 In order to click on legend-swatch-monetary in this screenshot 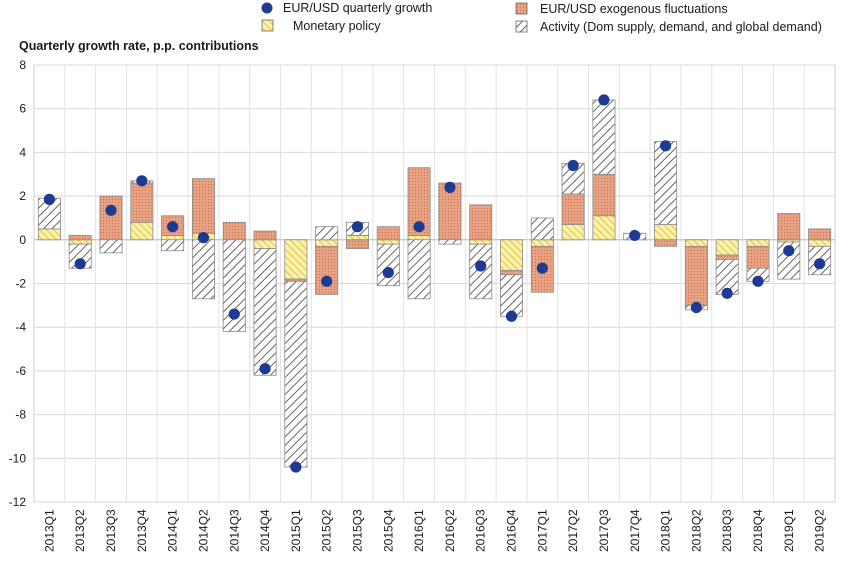, I will do `click(267, 25)`.